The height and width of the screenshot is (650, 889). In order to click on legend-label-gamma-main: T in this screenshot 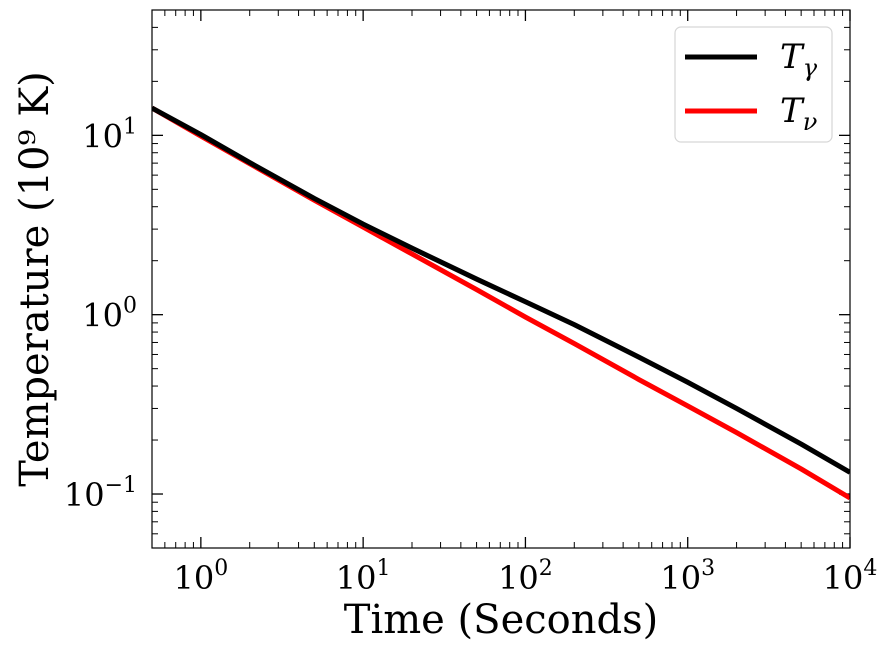, I will do `click(792, 57)`.